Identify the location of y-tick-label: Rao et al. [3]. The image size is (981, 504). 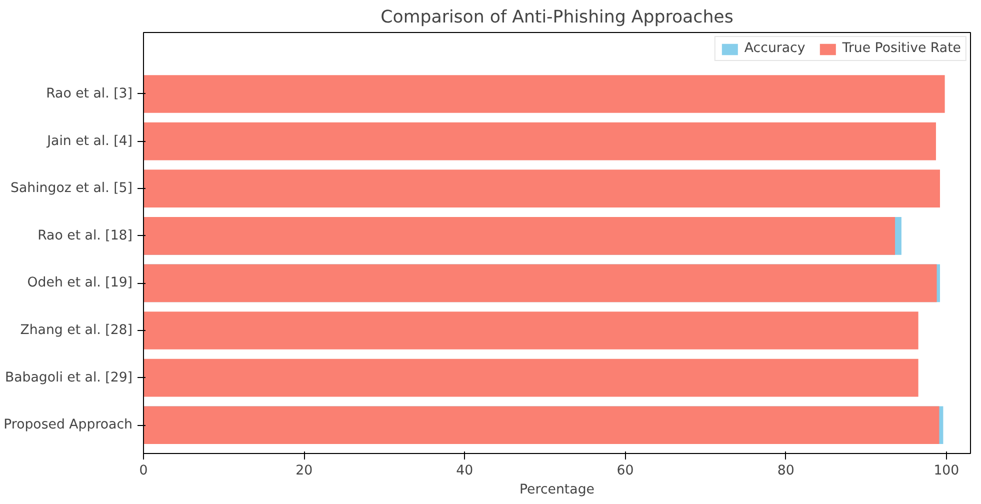
(89, 94).